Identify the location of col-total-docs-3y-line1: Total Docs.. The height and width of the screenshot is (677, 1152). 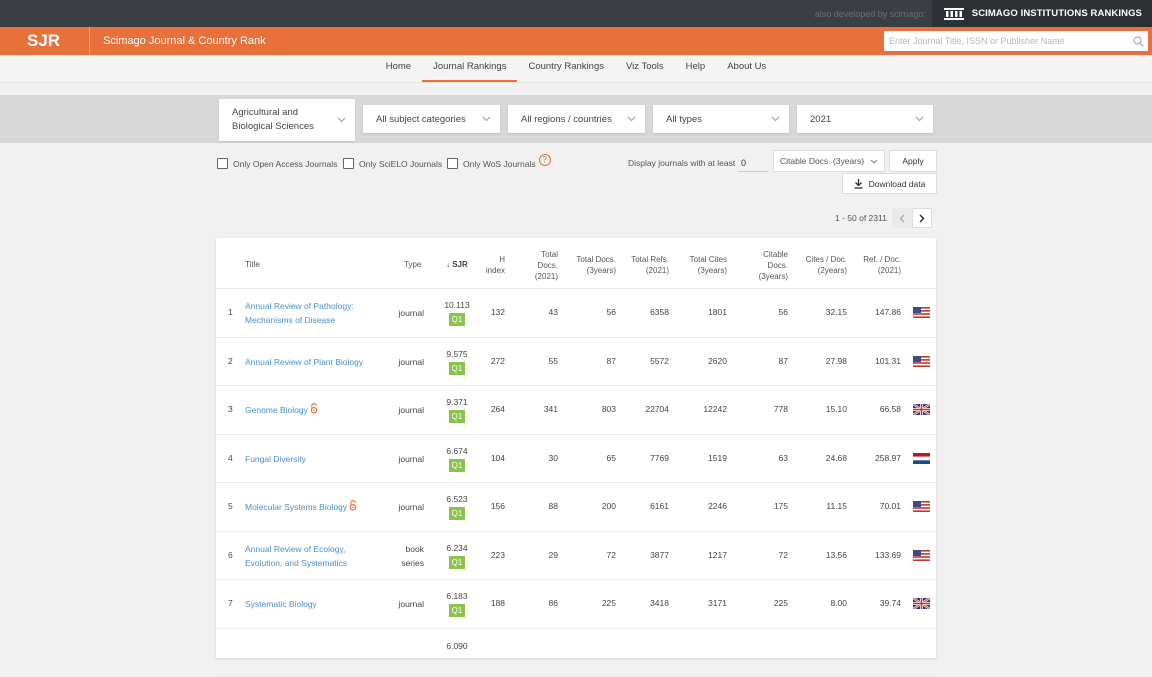
(596, 259).